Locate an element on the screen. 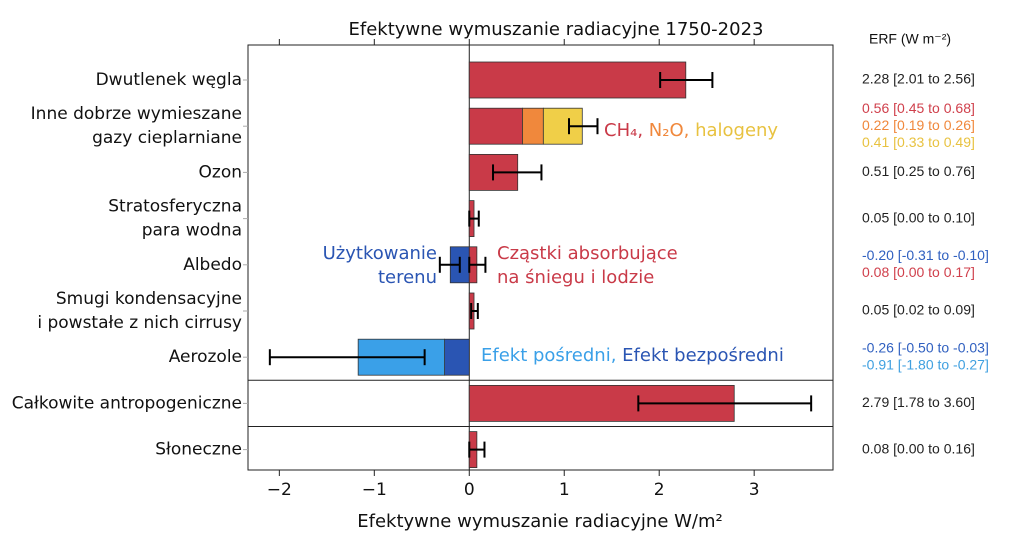  erf-value: 2.79 [1.78 to 3.60] is located at coordinates (918, 402).